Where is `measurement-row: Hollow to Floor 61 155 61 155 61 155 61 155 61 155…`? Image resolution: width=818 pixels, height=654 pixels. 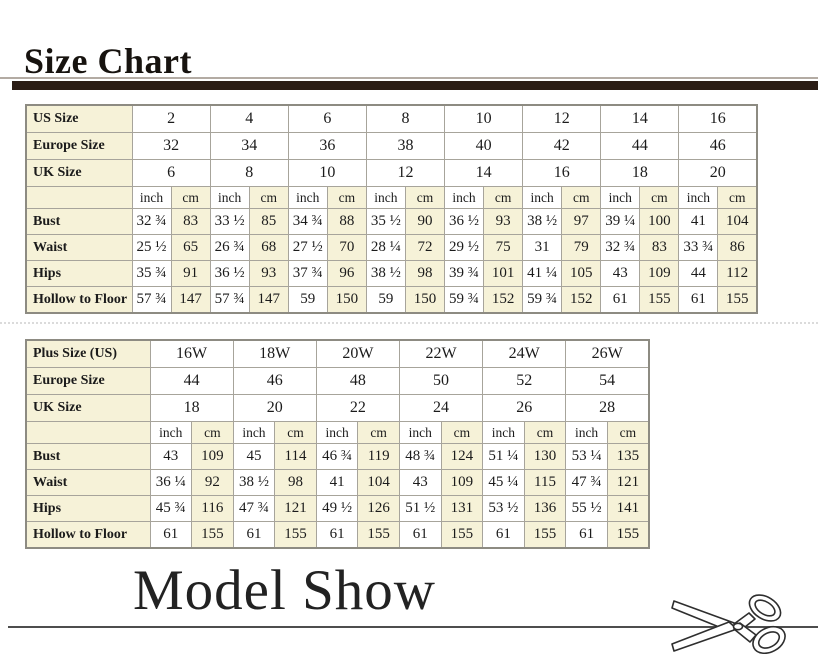 measurement-row: Hollow to Floor 61 155 61 155 61 155 61 155 61 155… is located at coordinates (337, 535).